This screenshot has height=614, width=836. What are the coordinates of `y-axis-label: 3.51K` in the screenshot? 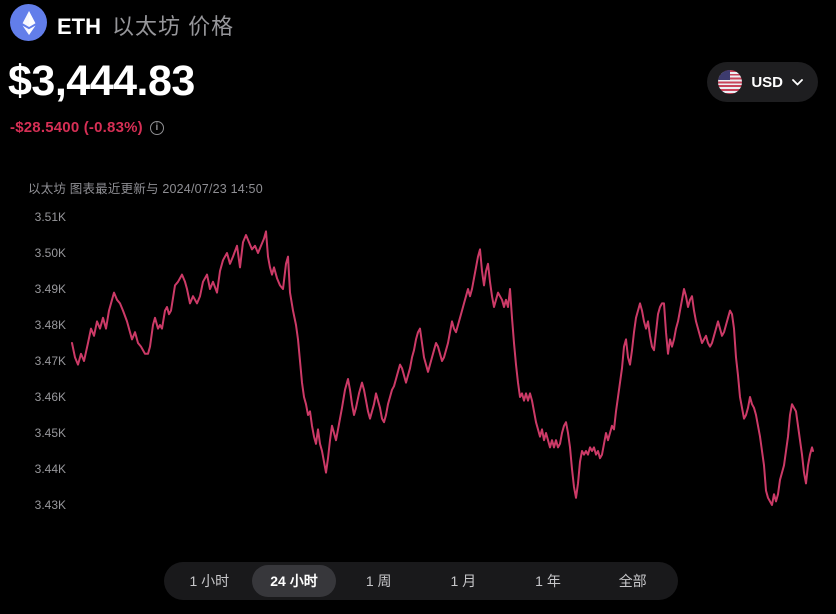 It's located at (50, 217).